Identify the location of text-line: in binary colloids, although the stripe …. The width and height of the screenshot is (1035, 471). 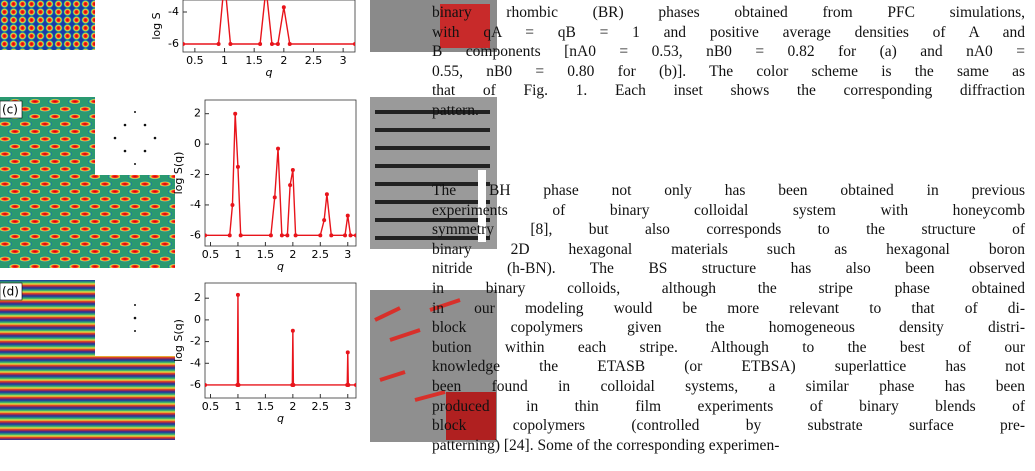
(728, 288).